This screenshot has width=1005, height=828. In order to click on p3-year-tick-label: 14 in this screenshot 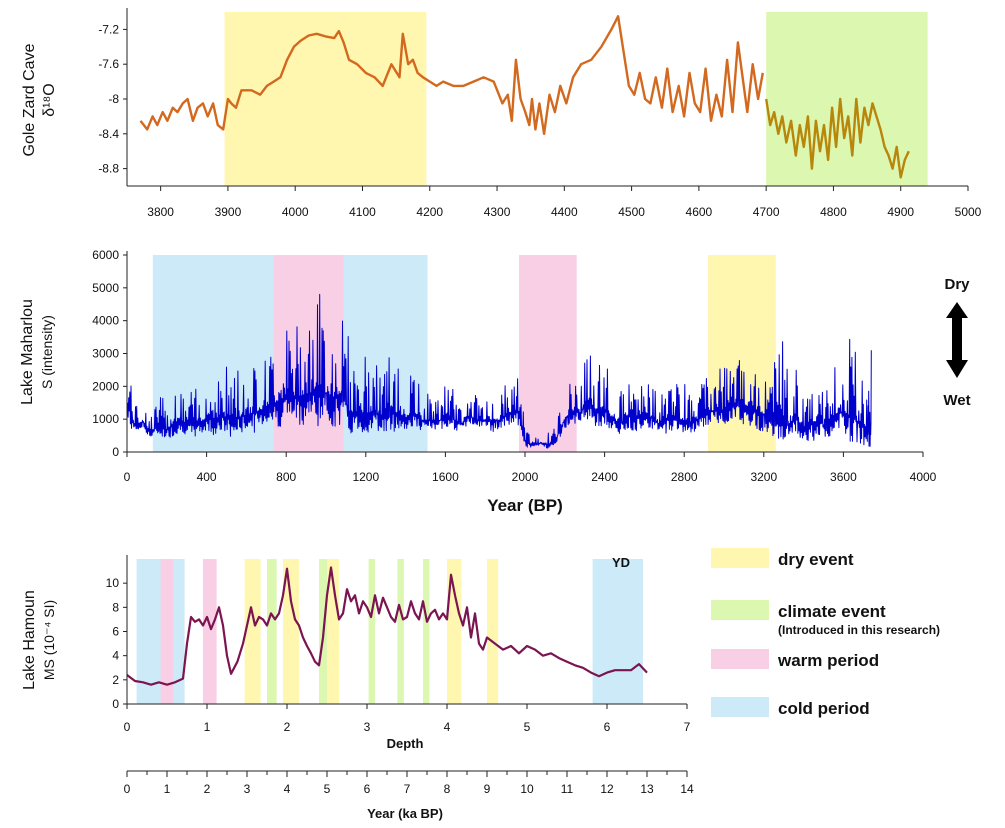, I will do `click(687, 789)`.